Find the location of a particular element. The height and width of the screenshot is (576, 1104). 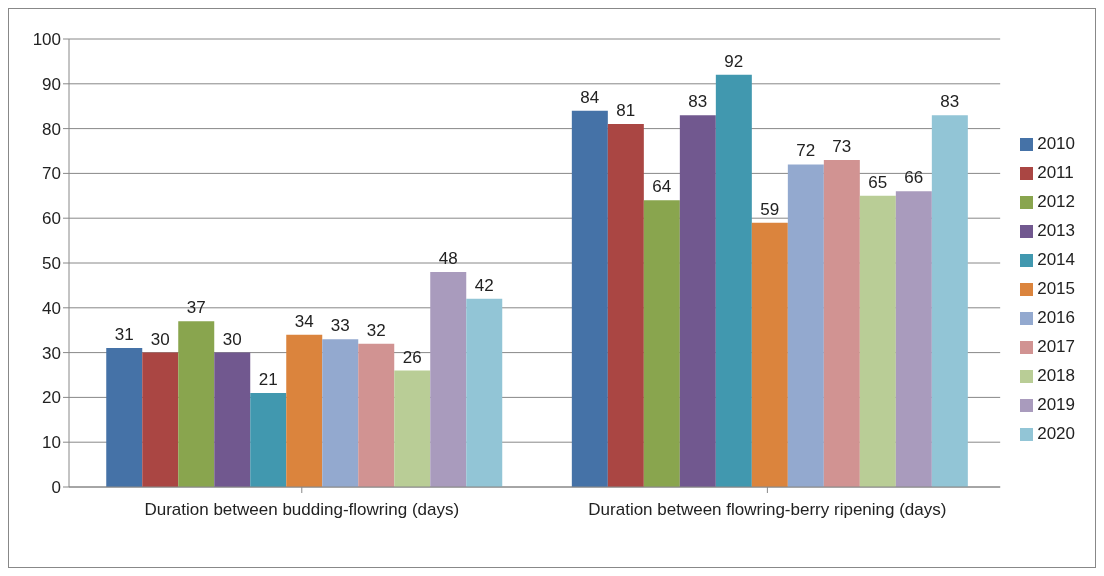

legend-label: 2014 is located at coordinates (1056, 259).